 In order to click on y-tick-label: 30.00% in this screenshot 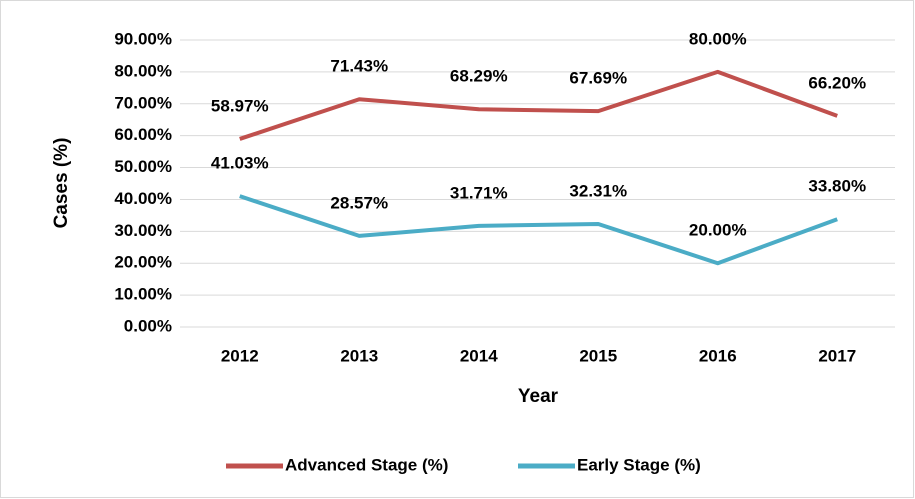, I will do `click(143, 230)`.